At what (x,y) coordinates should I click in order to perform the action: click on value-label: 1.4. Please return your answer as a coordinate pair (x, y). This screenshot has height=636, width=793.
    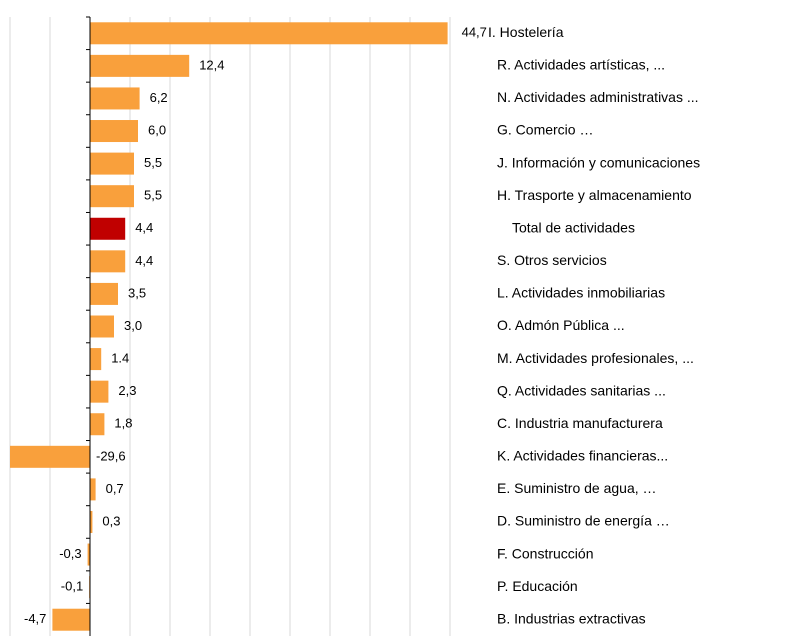
    Looking at the image, I should click on (120, 358).